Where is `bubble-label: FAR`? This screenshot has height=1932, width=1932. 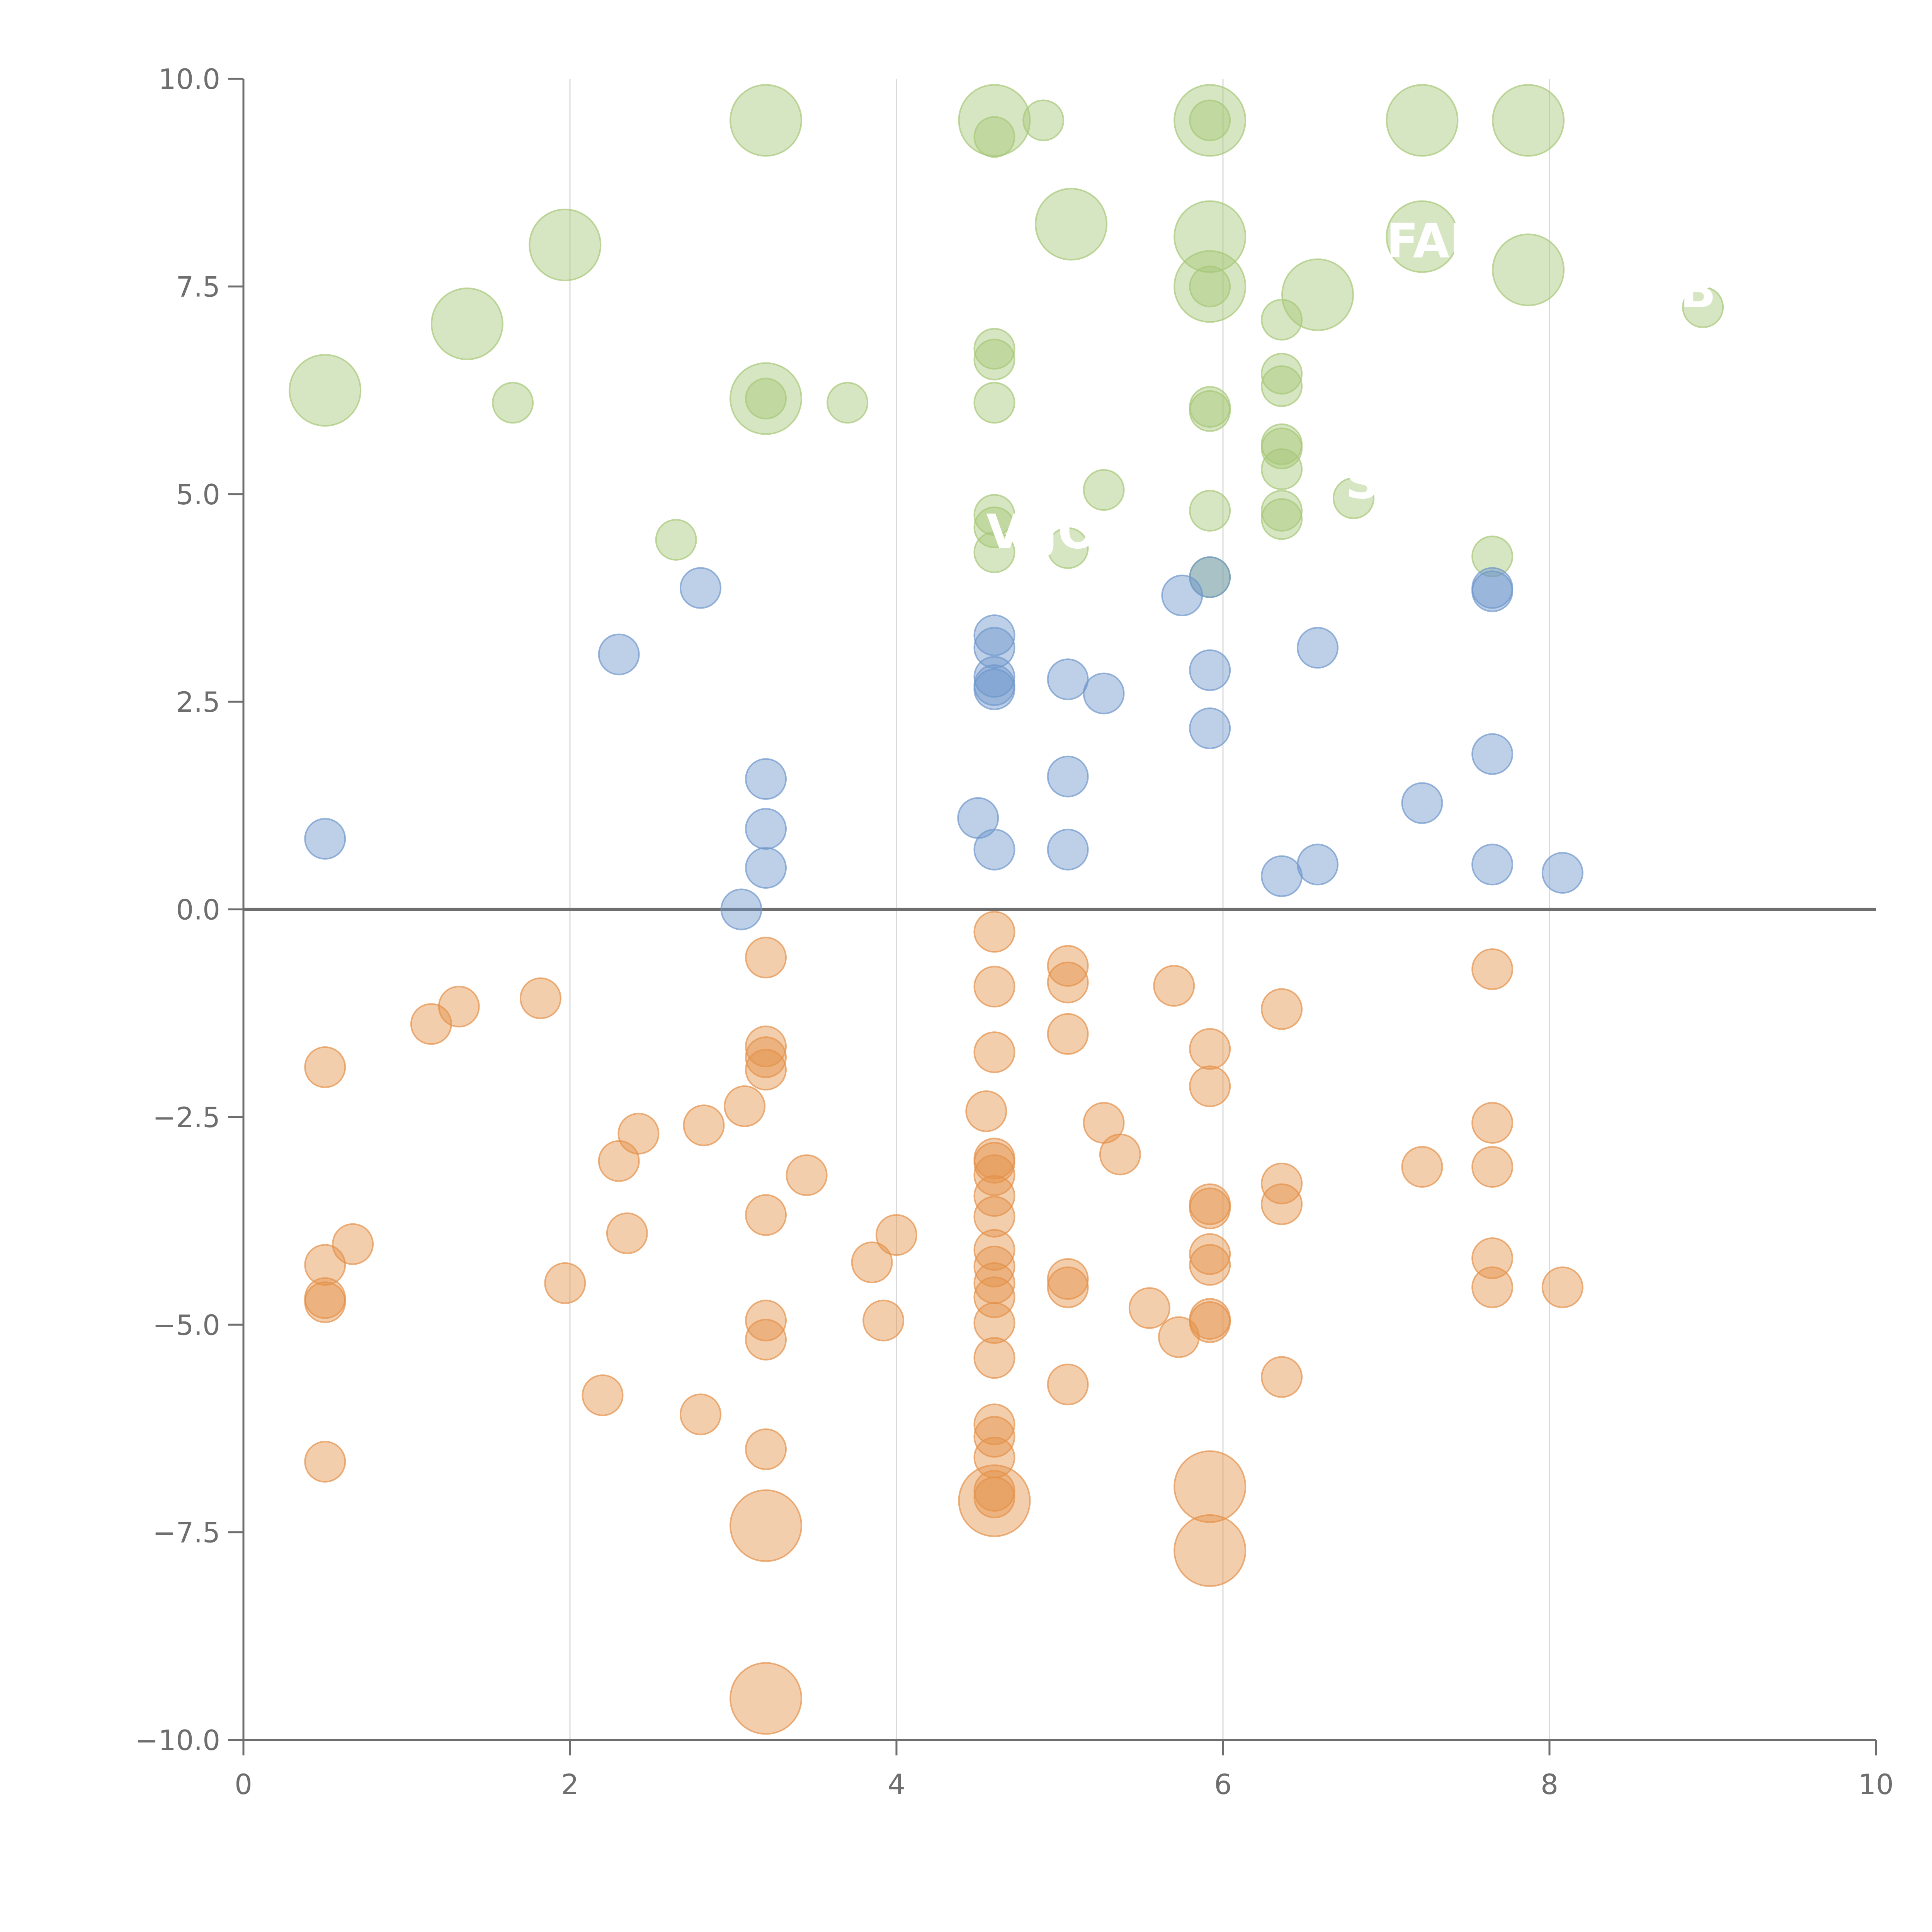 bubble-label: FAR is located at coordinates (1436, 241).